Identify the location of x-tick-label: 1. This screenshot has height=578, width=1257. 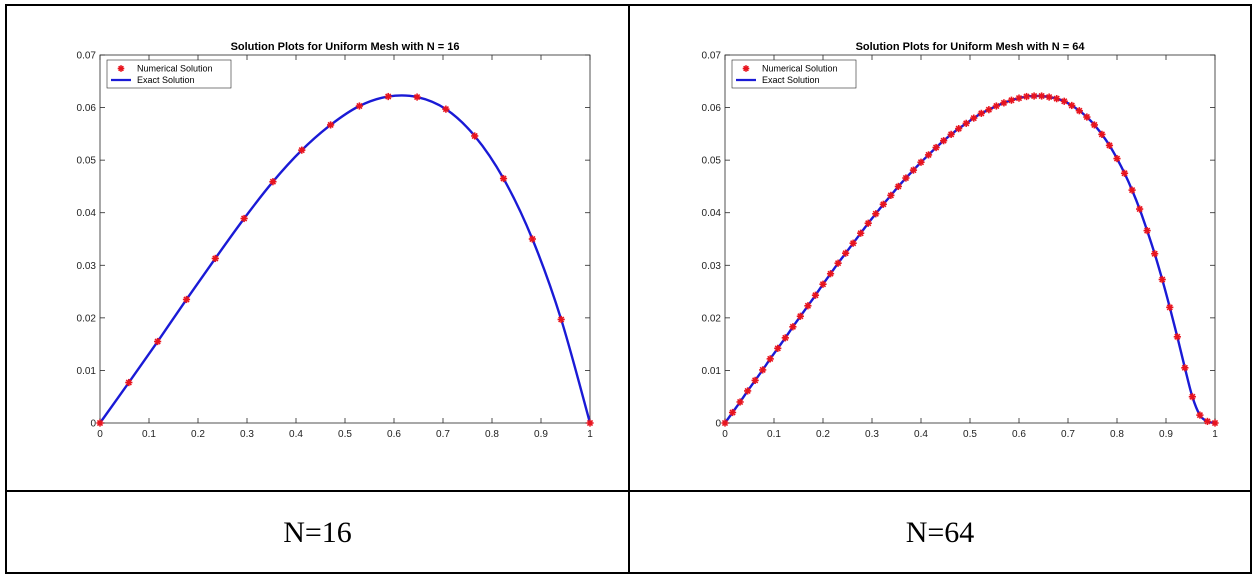
(590, 434).